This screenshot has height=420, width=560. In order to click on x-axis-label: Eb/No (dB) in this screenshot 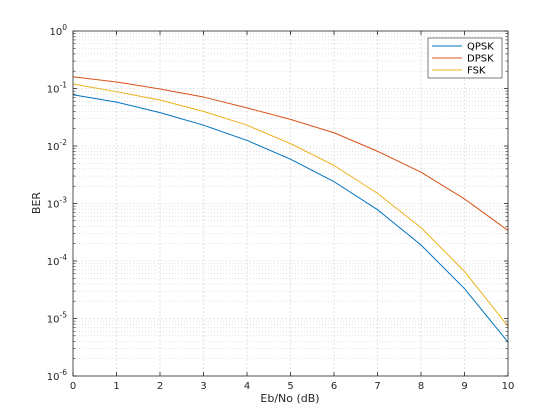, I will do `click(289, 398)`.